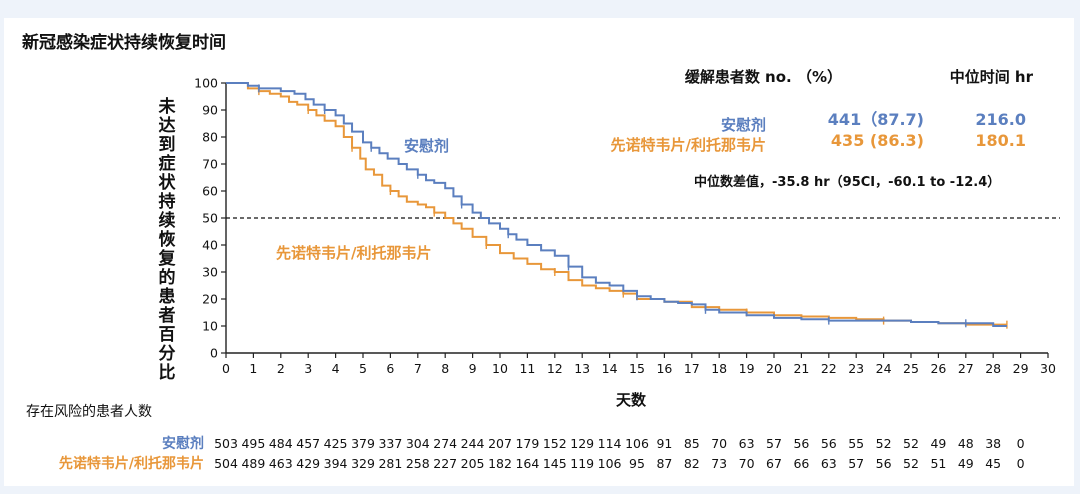 Image resolution: width=1080 pixels, height=494 pixels. What do you see at coordinates (363, 463) in the screenshot?
I see `risk-value: 329` at bounding box center [363, 463].